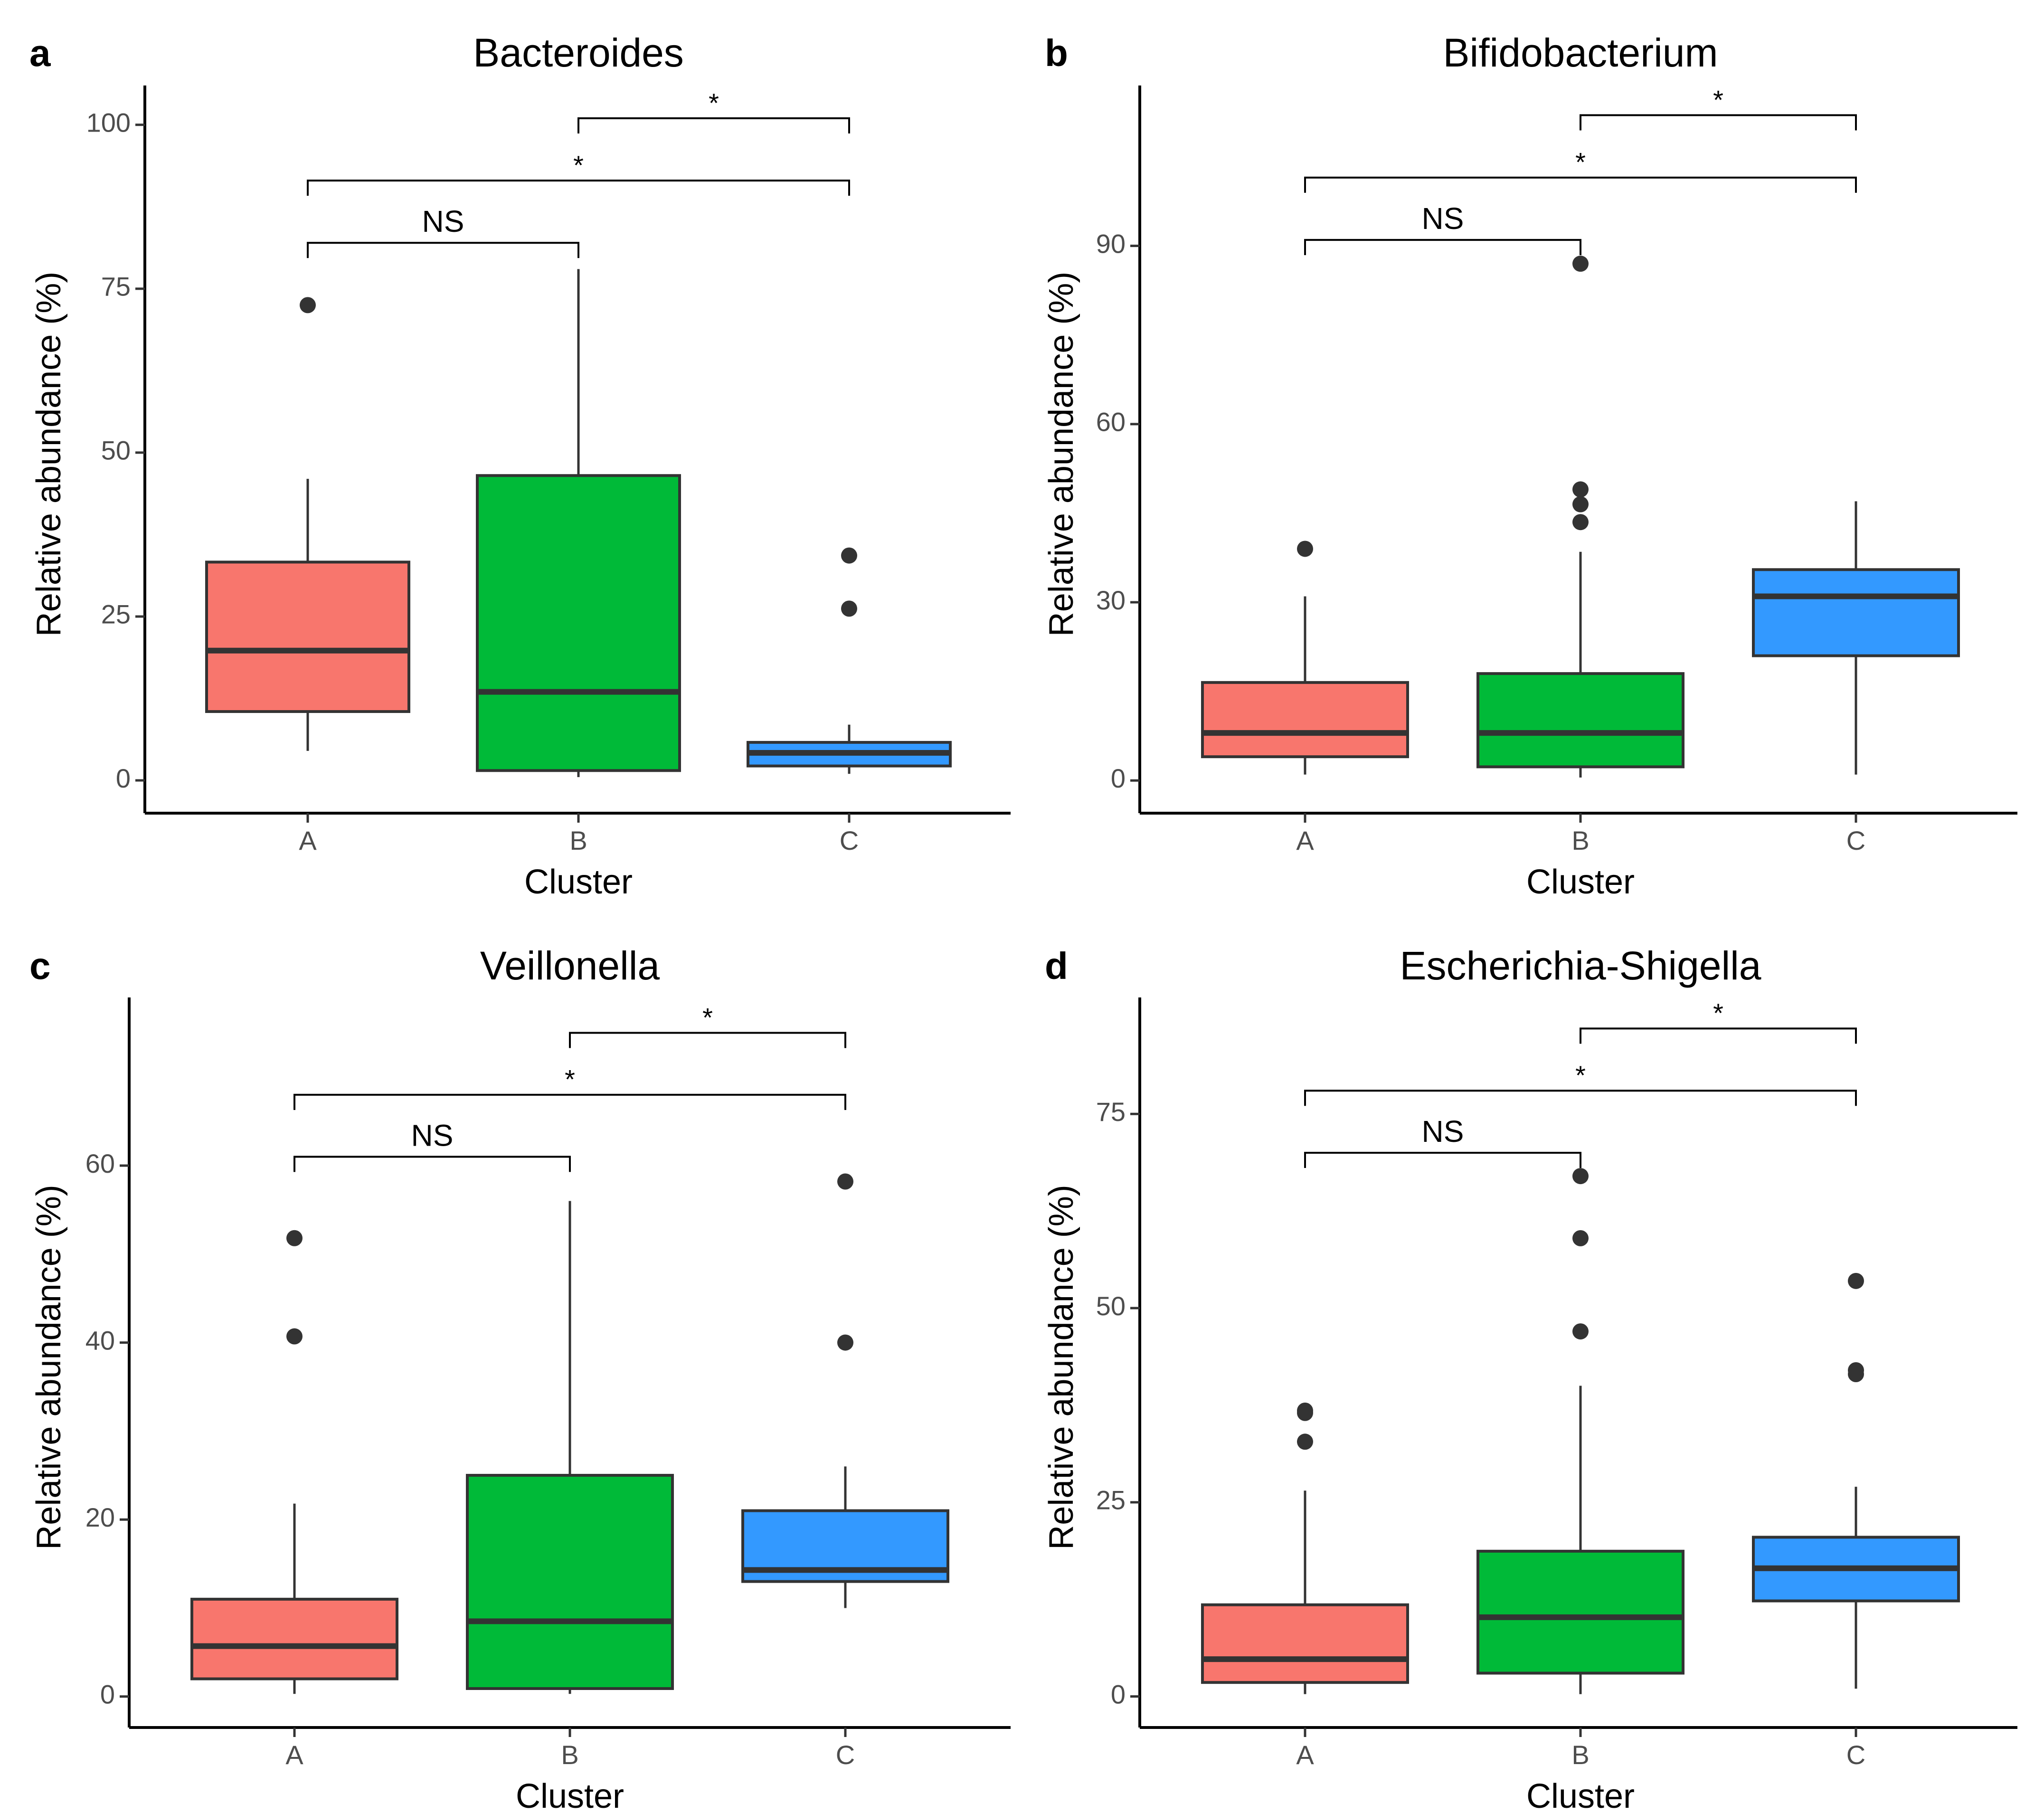 The image size is (2044, 1813). What do you see at coordinates (1580, 52) in the screenshot?
I see `panel-title: Bifidobacterium` at bounding box center [1580, 52].